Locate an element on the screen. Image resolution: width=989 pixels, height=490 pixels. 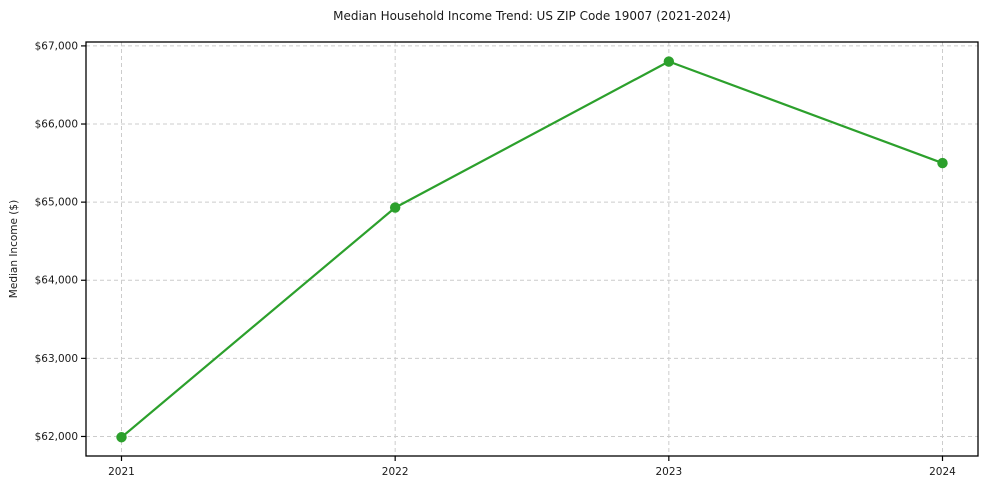
y-tick-label: $63,000 is located at coordinates (56, 359).